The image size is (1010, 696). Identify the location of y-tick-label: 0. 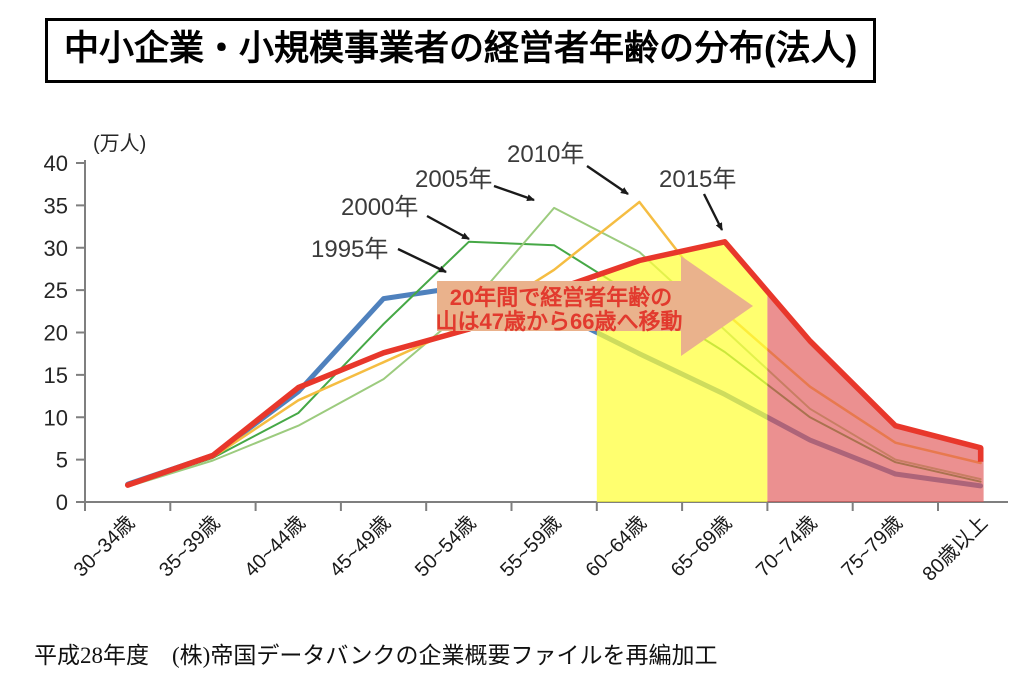
(62, 502).